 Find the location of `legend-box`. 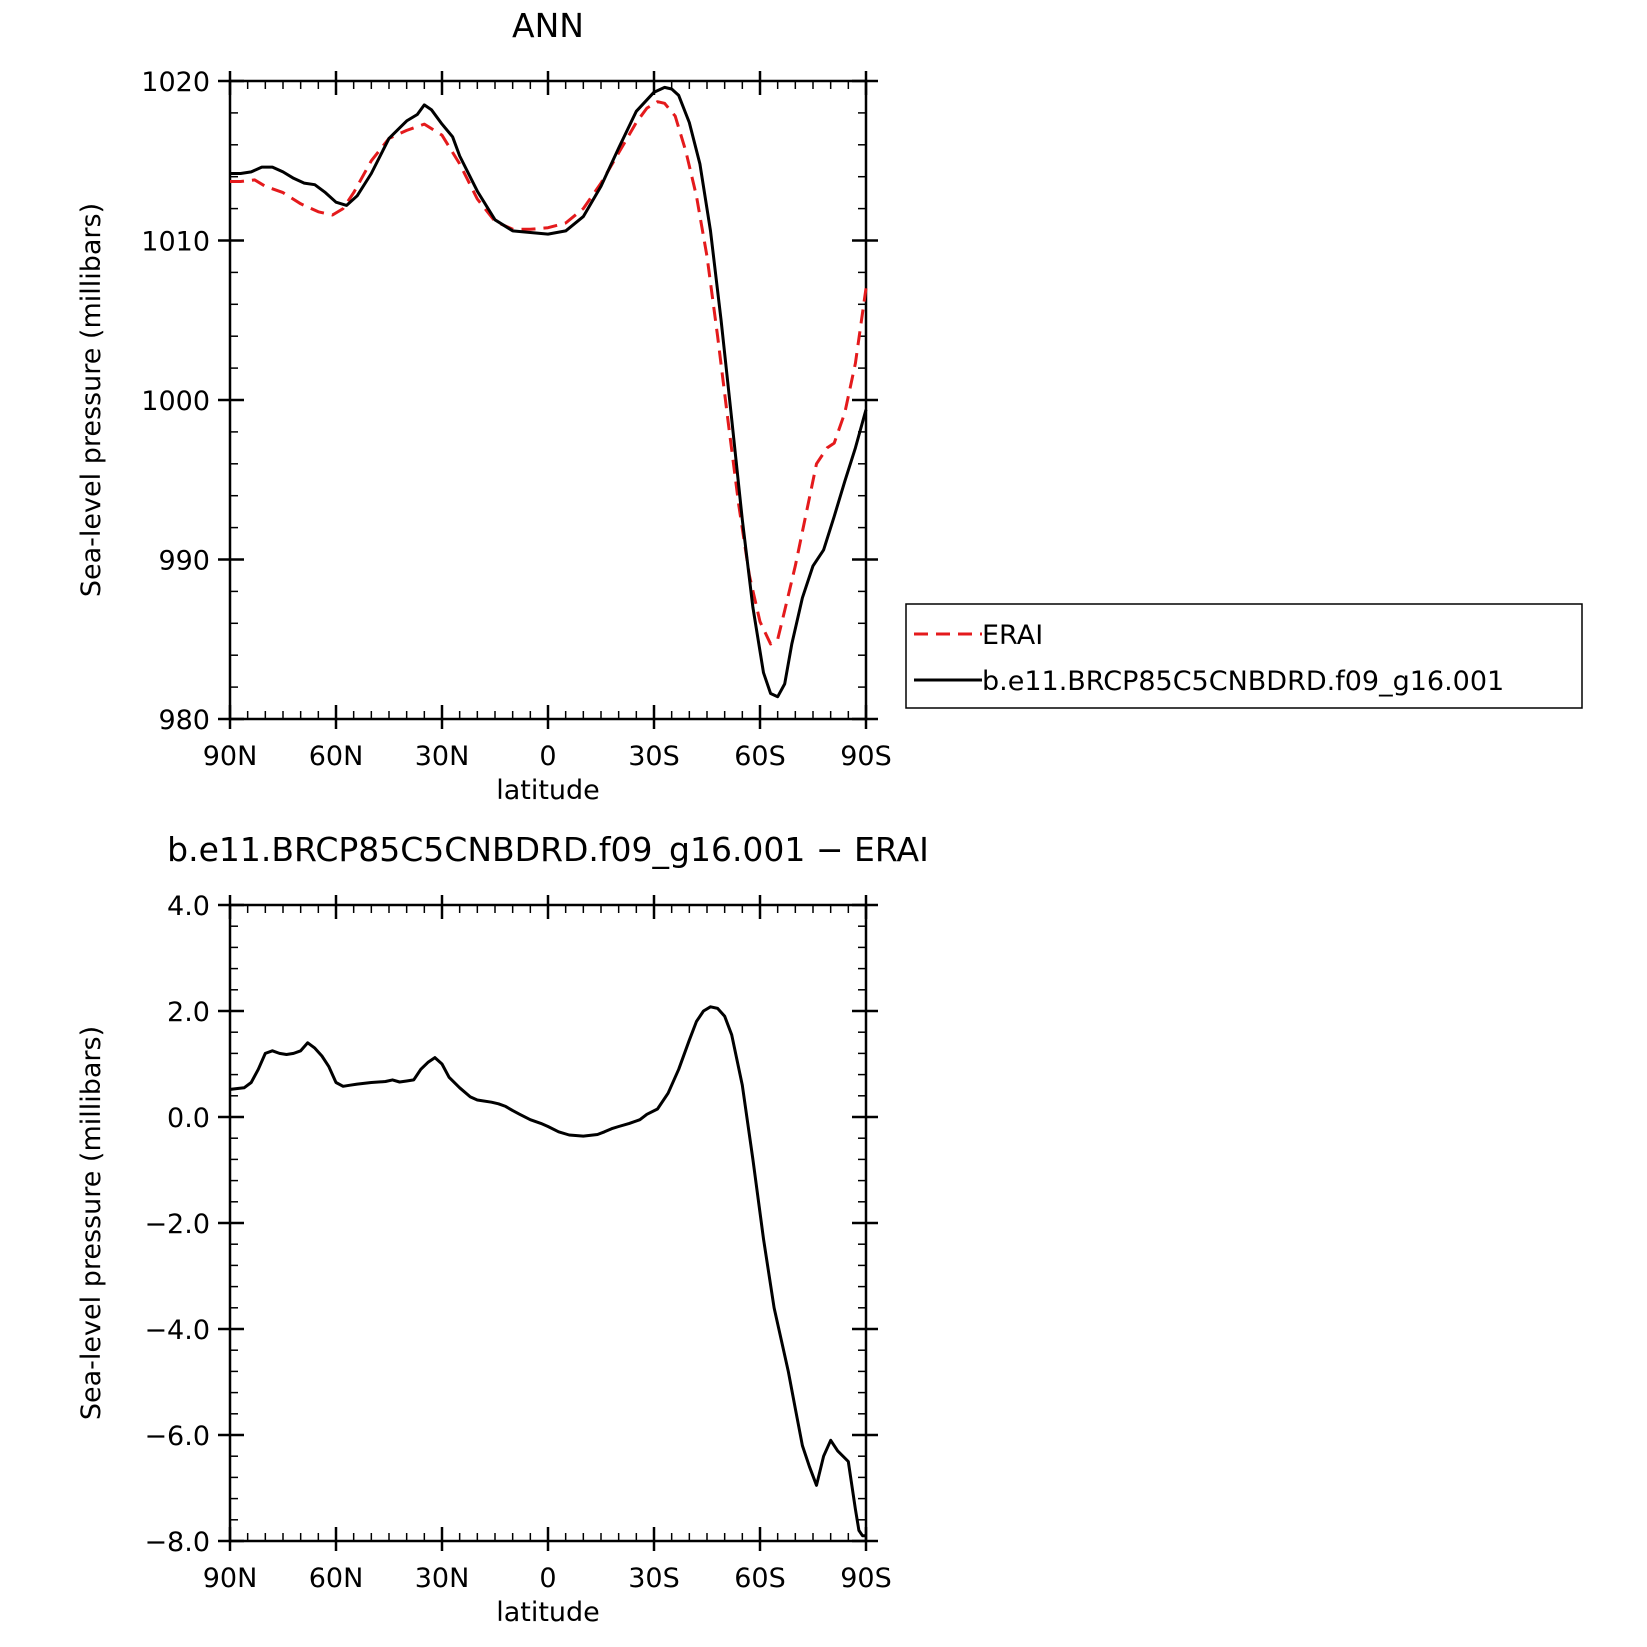

legend-box is located at coordinates (1244, 656).